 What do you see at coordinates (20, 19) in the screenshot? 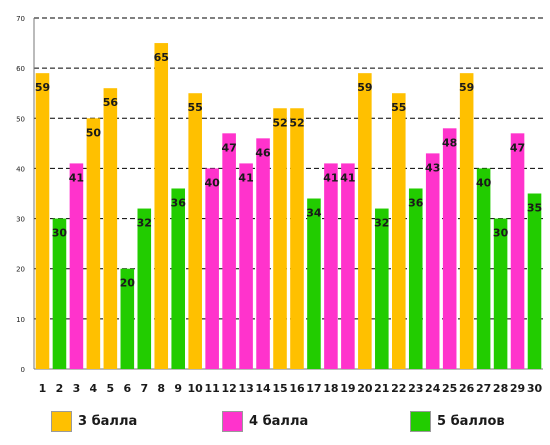
I see `y-tick-label: 70` at bounding box center [20, 19].